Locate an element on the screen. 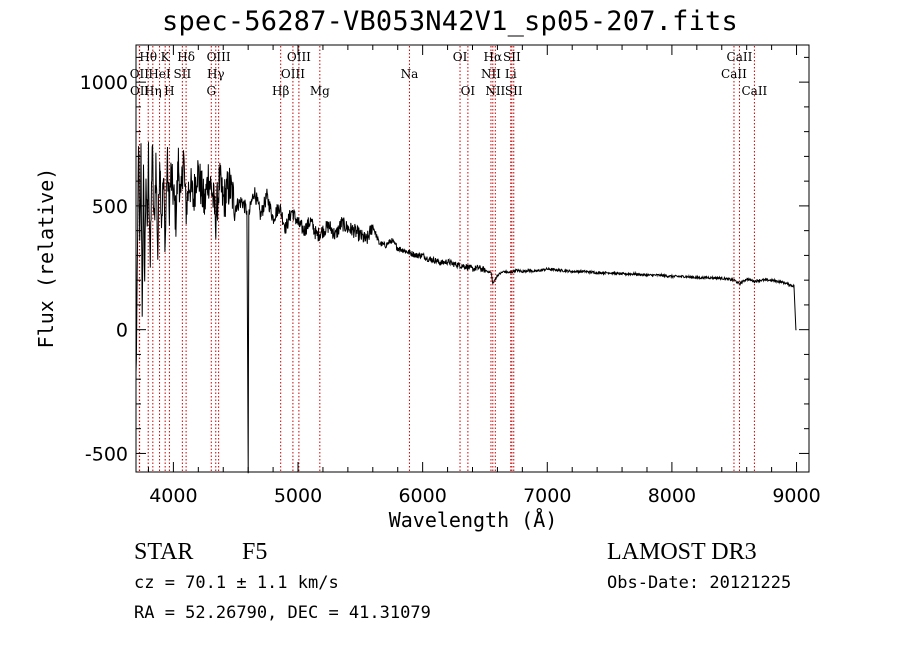 Image resolution: width=900 pixels, height=649 pixels. object-class: STAR is located at coordinates (164, 552).